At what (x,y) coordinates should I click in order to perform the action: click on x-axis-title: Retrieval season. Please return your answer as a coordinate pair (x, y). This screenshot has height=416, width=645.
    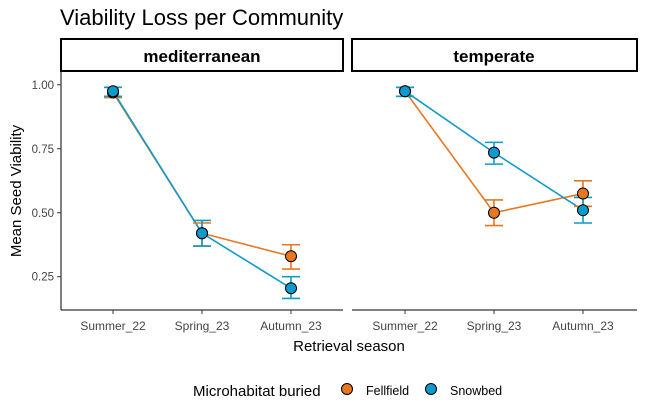
    Looking at the image, I should click on (349, 346).